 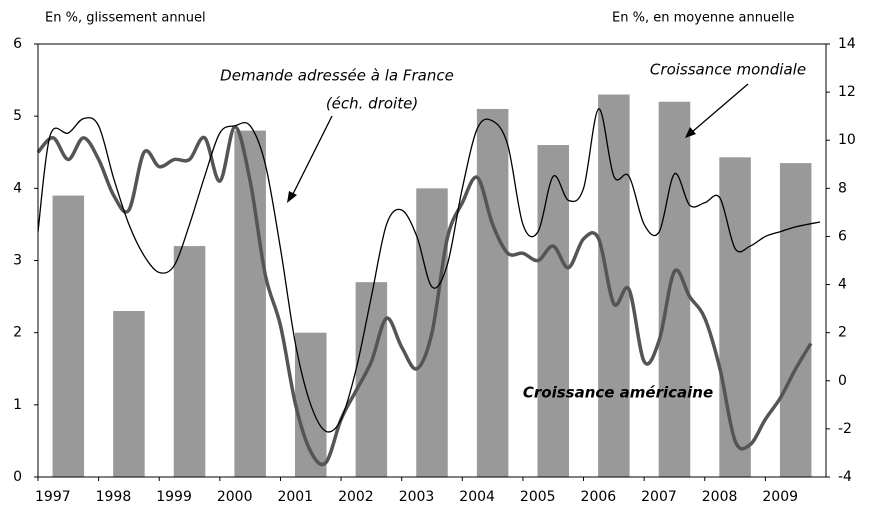 I want to click on x-tick-label: 2009, so click(x=780, y=497).